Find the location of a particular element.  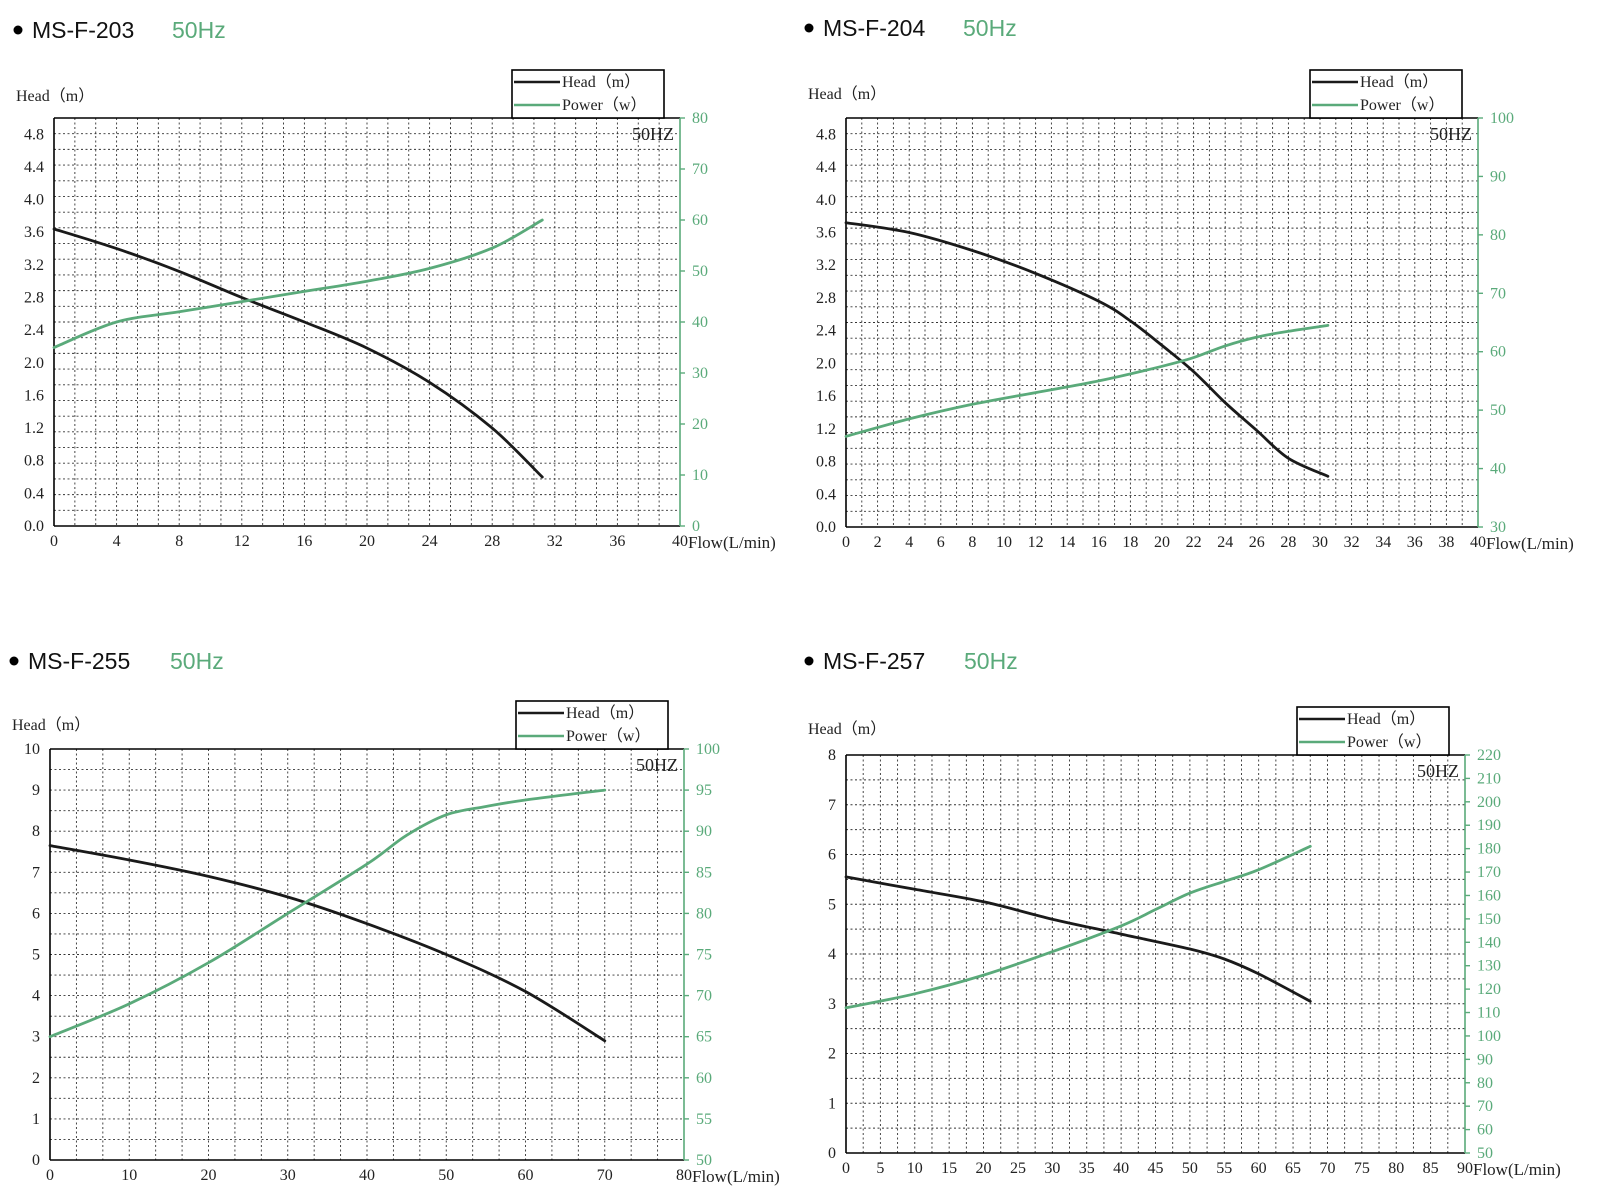

x-tick-label: 60 is located at coordinates (526, 1175).